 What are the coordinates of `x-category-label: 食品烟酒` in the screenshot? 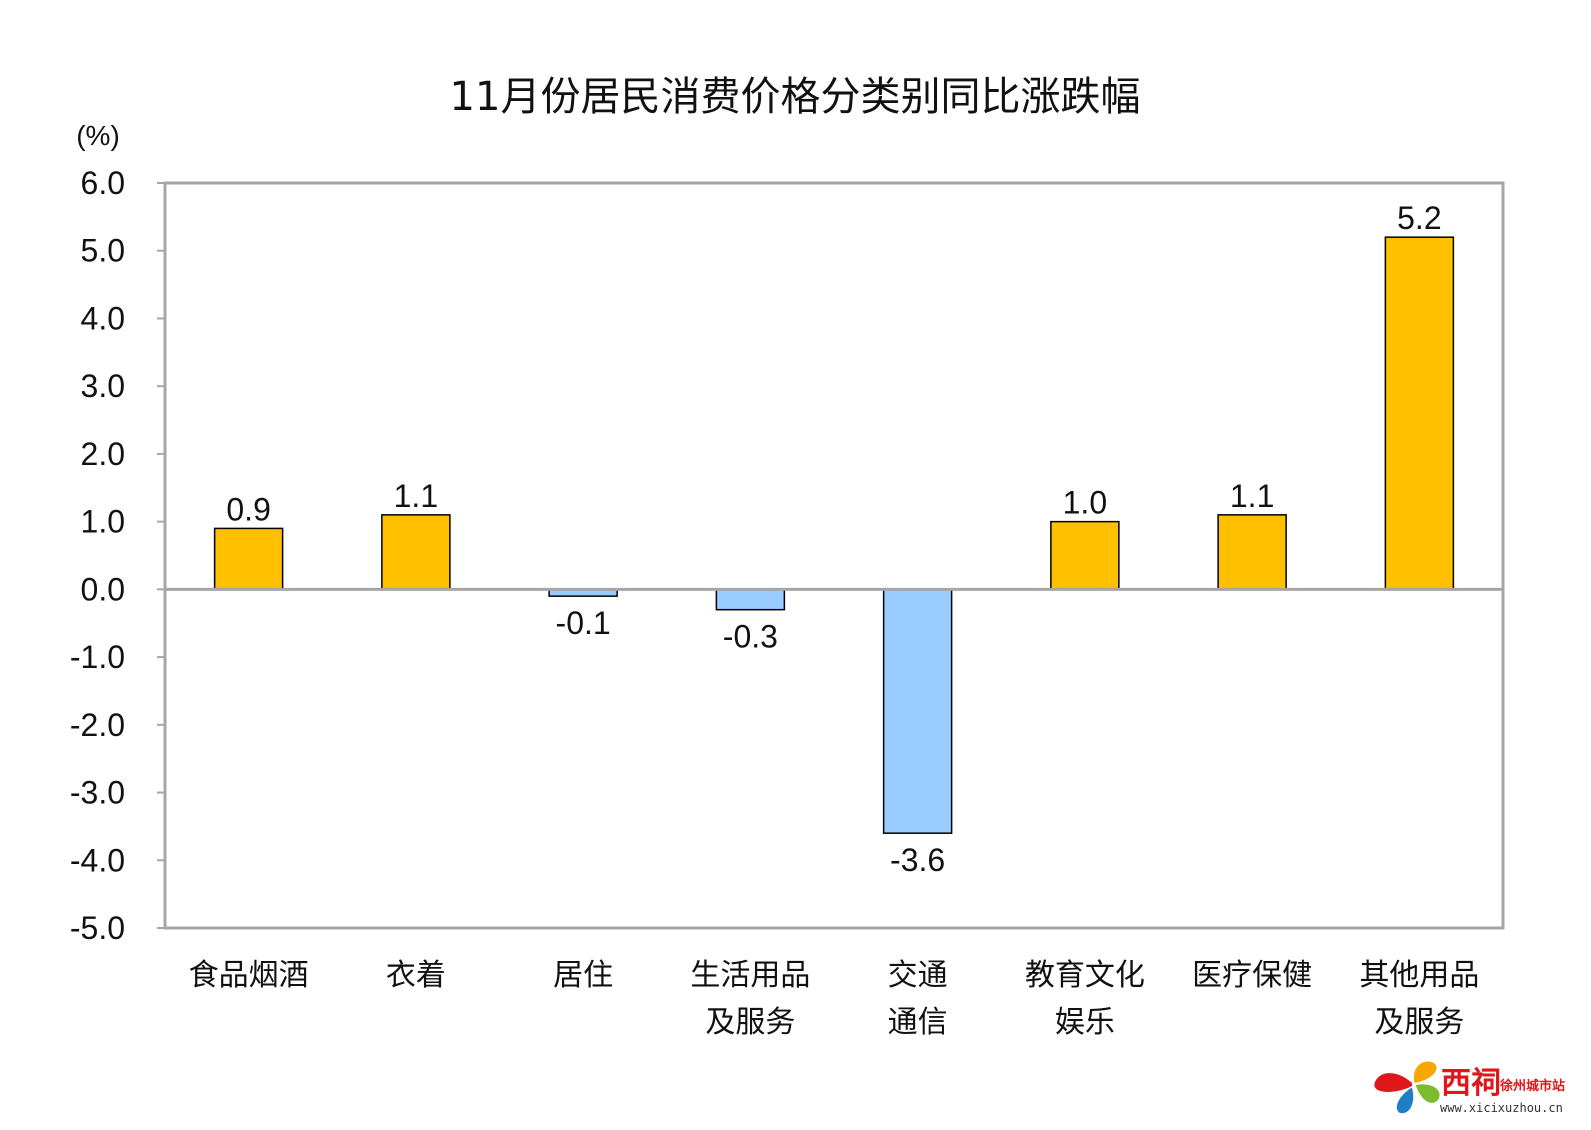 It's located at (249, 975).